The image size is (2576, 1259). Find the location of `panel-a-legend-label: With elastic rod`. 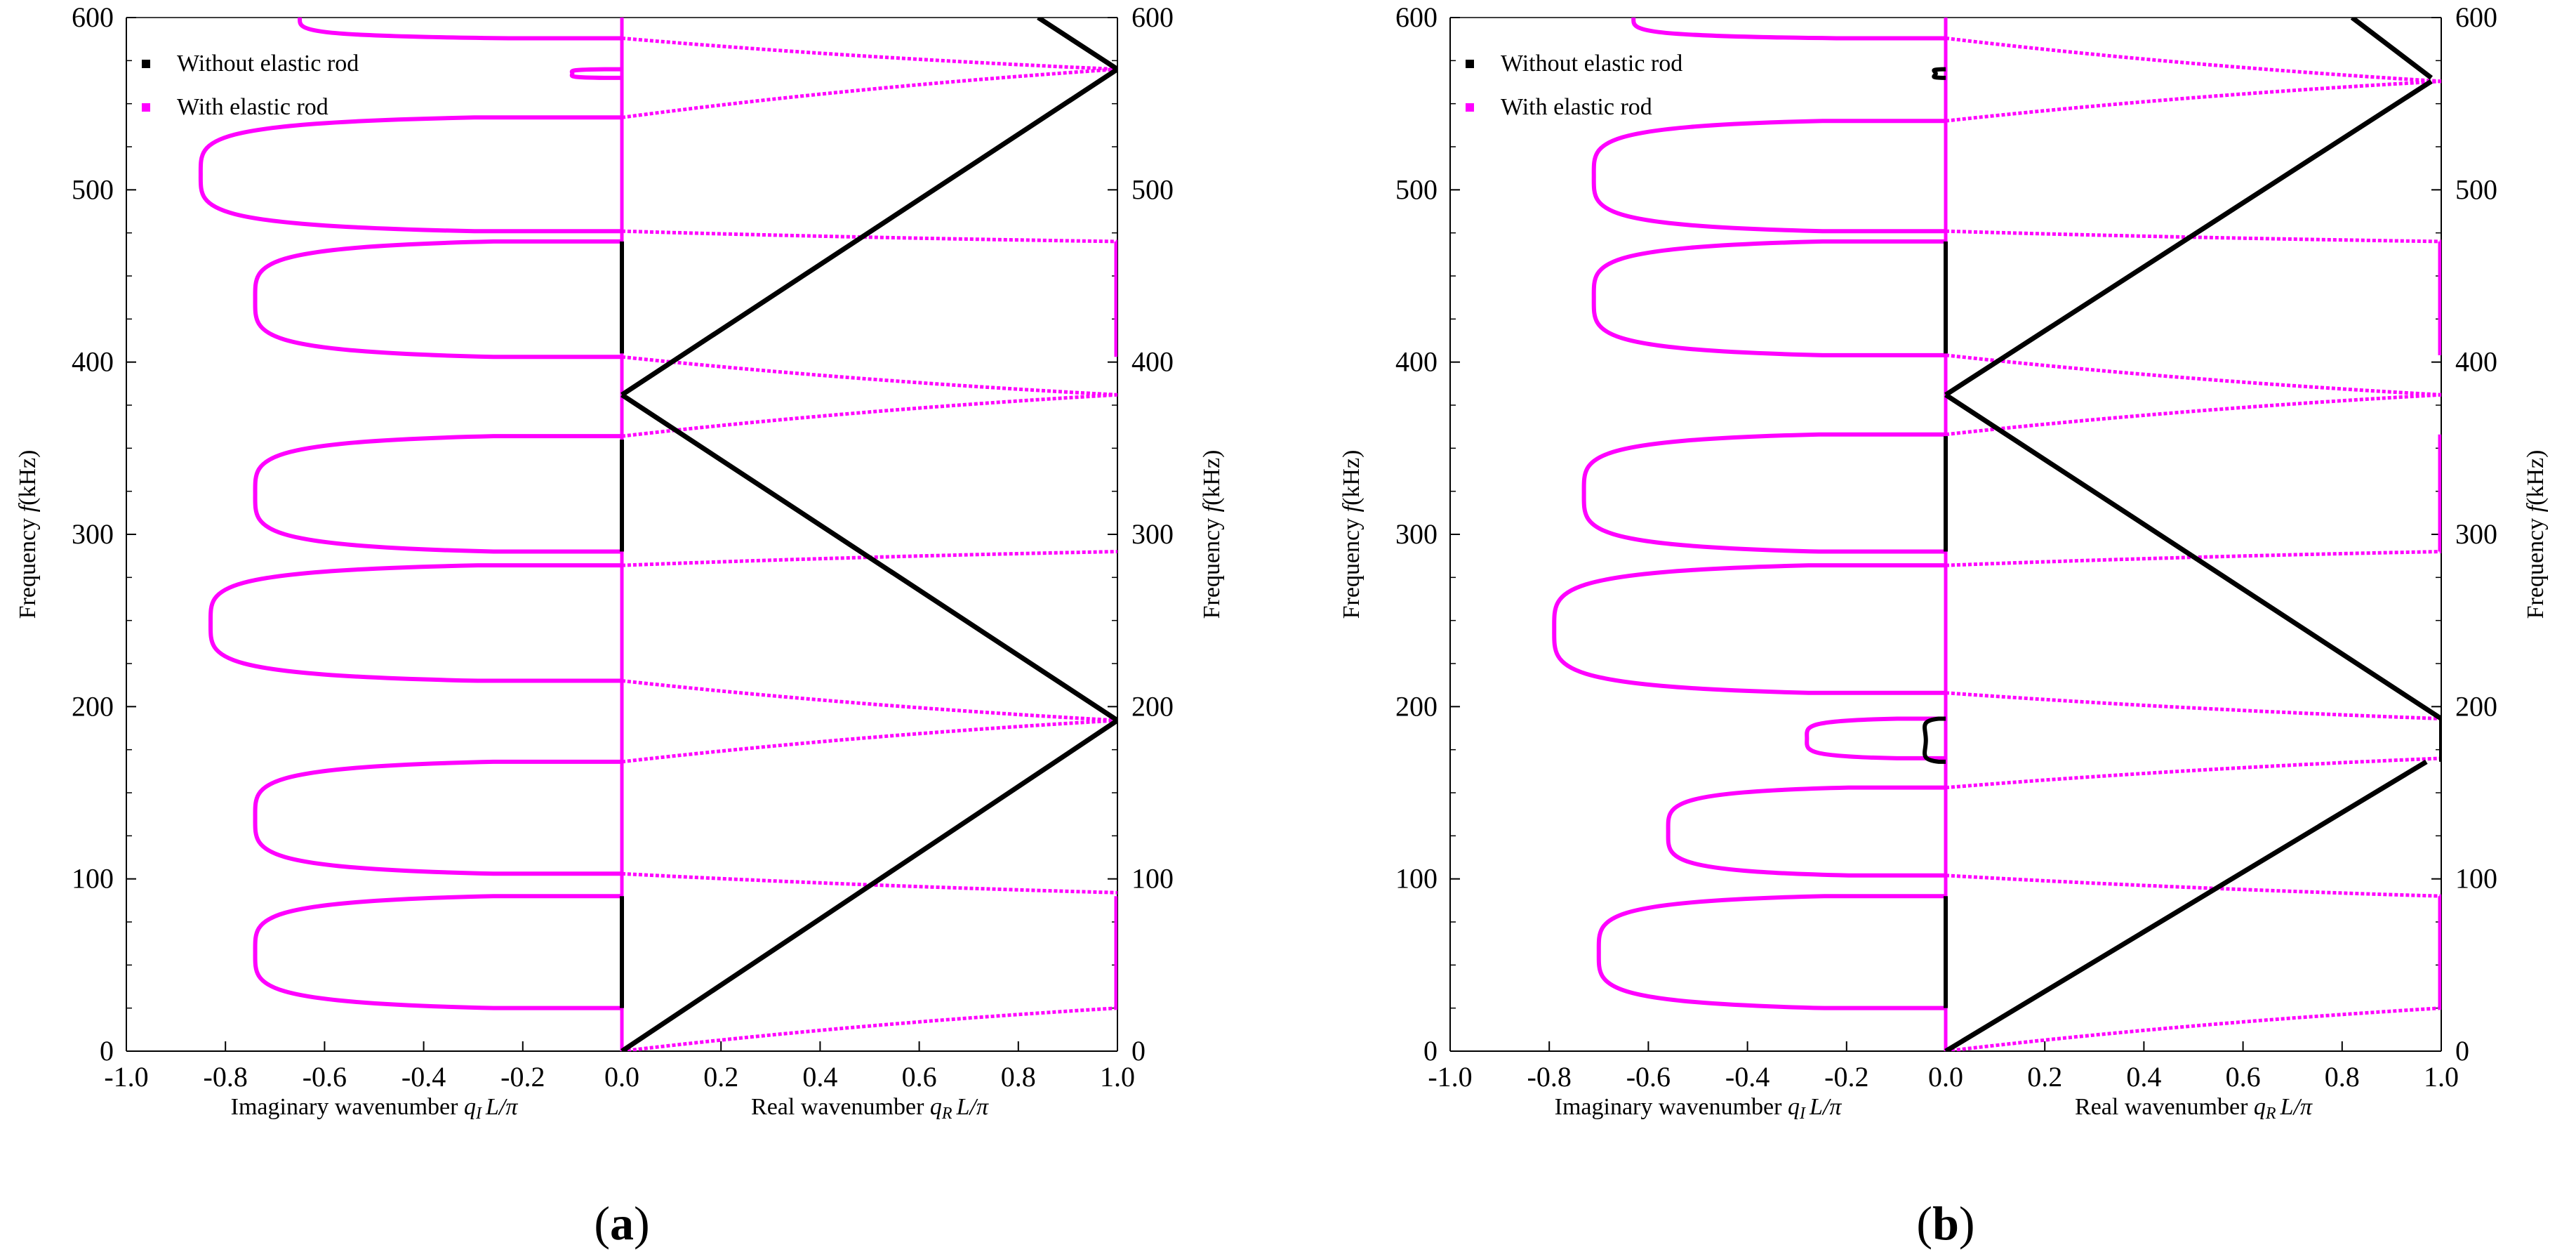

panel-a-legend-label: With elastic rod is located at coordinates (253, 107).